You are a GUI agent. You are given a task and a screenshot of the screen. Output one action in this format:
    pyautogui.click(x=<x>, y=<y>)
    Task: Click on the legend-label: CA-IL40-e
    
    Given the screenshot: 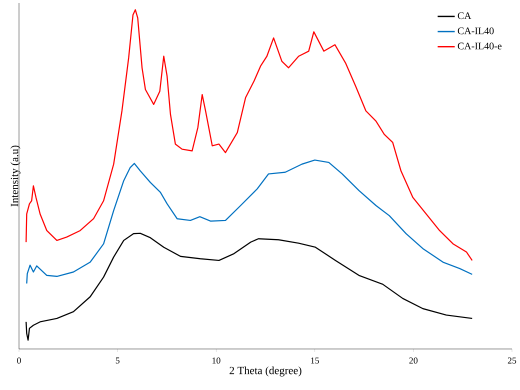 What is the action you would take?
    pyautogui.click(x=480, y=46)
    